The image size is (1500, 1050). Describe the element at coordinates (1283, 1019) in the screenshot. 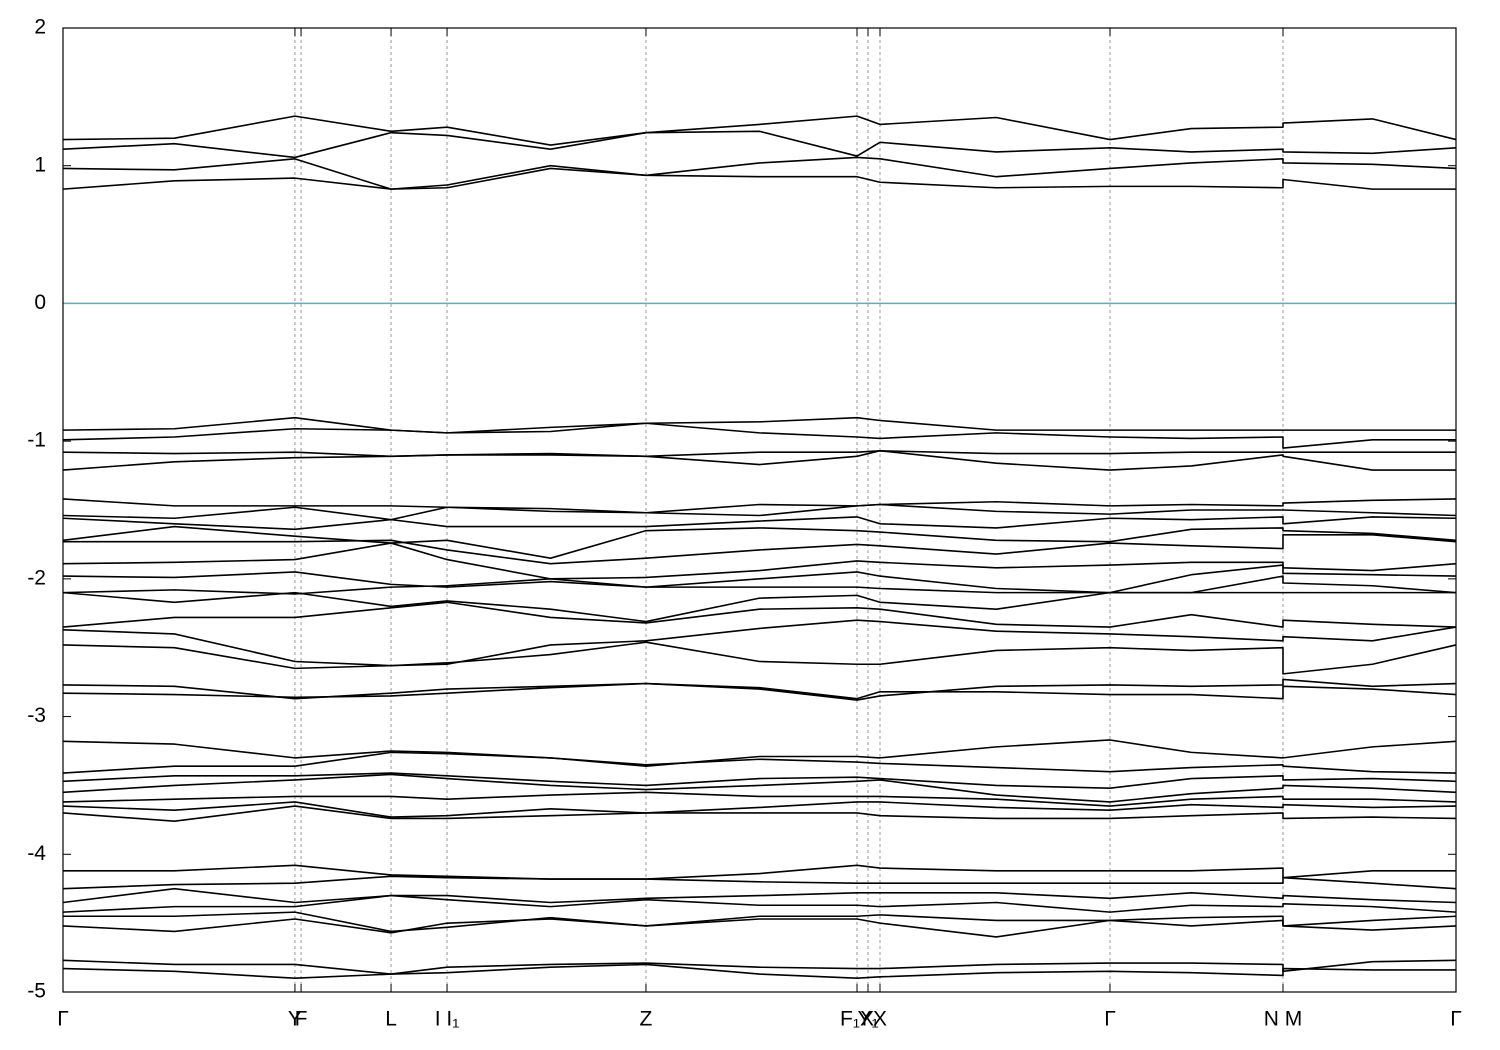

I see `x-tick-label: N M` at that location.